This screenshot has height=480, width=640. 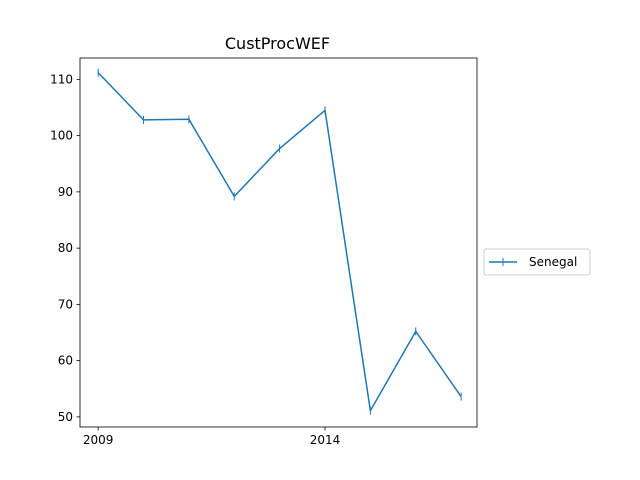 What do you see at coordinates (325, 440) in the screenshot?
I see `x-tick-label-1: 2014` at bounding box center [325, 440].